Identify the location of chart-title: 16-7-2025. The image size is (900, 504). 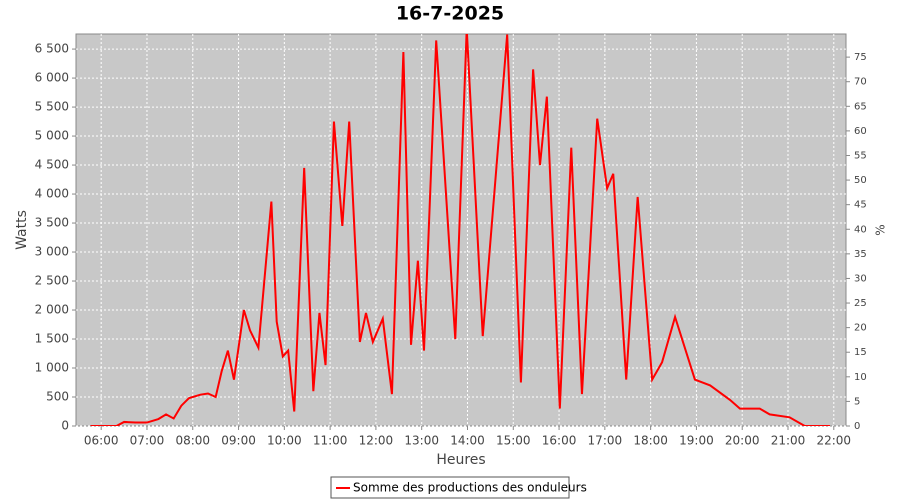
(450, 14).